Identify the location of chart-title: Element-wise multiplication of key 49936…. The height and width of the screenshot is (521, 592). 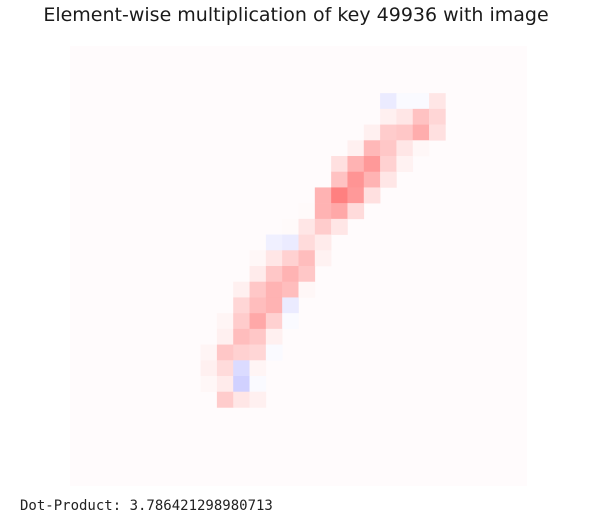
(296, 15).